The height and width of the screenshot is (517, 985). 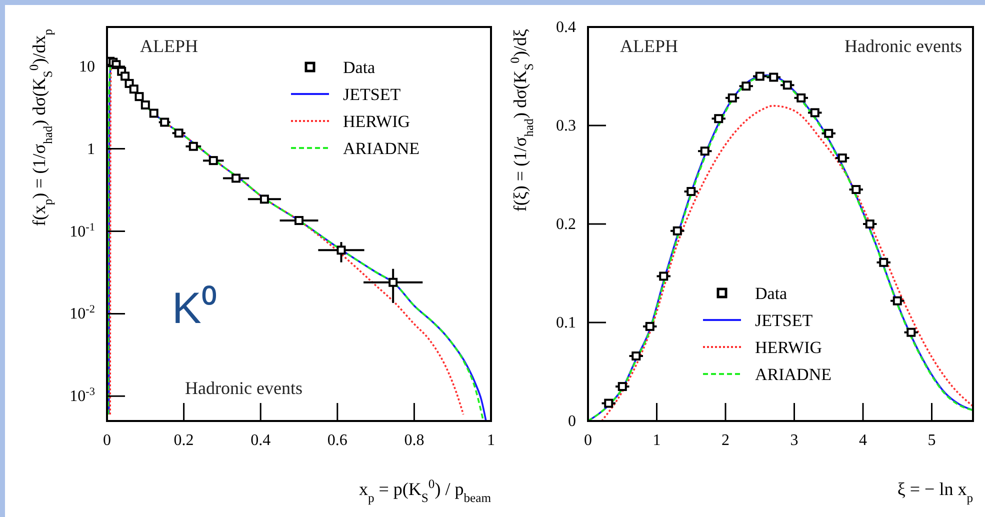 I want to click on y-tick-label: 10, so click(x=87, y=67).